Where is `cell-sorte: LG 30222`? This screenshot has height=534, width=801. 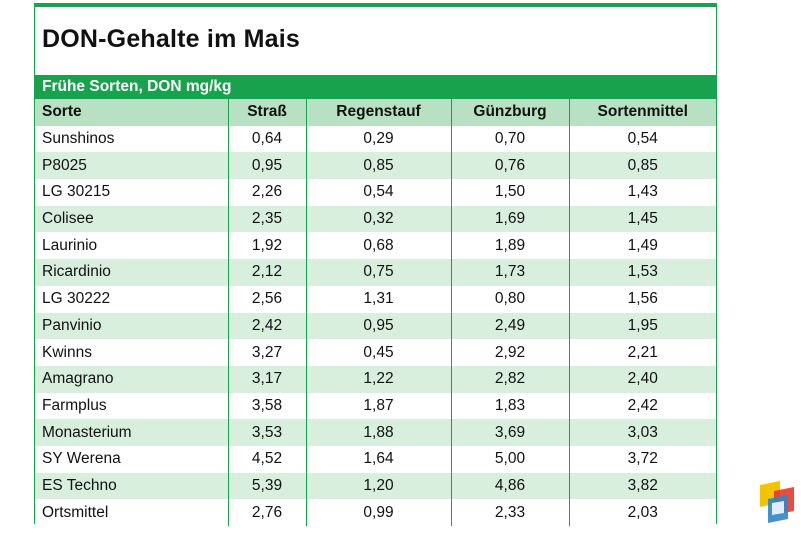 cell-sorte: LG 30222 is located at coordinates (132, 299).